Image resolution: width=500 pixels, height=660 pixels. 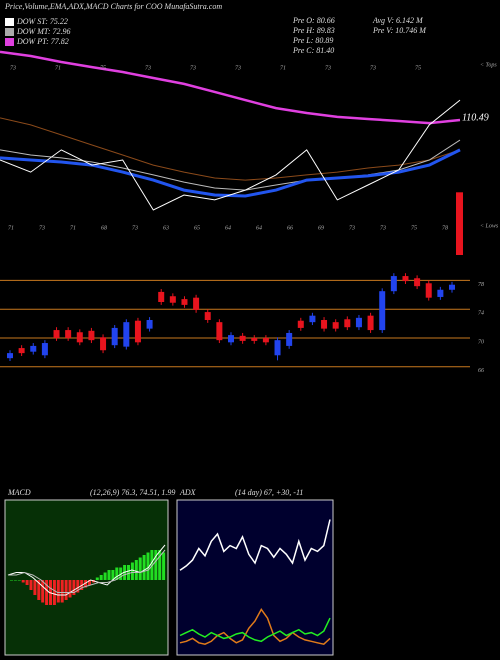 What do you see at coordinates (255, 545) in the screenshot?
I see `adx-line` at bounding box center [255, 545].